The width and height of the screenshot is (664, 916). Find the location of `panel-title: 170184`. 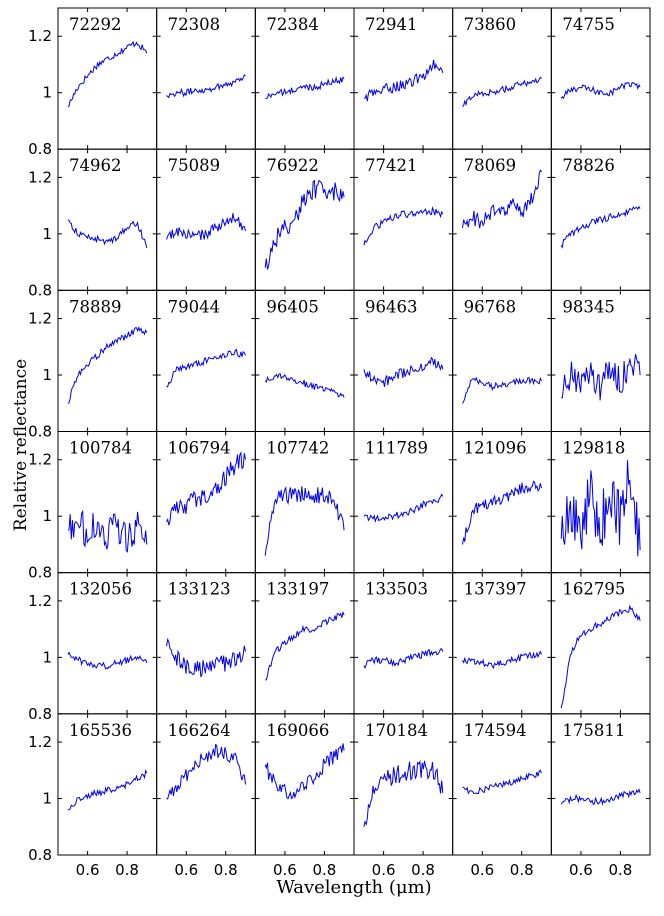

panel-title: 170184 is located at coordinates (396, 730).